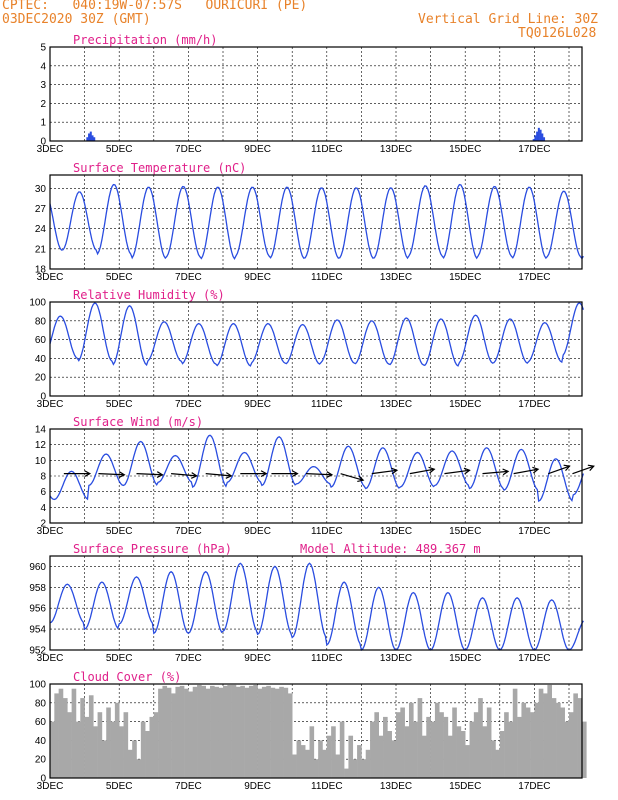 The width and height of the screenshot is (618, 800). Describe the element at coordinates (41, 209) in the screenshot. I see `y-tick-label: 27` at that location.